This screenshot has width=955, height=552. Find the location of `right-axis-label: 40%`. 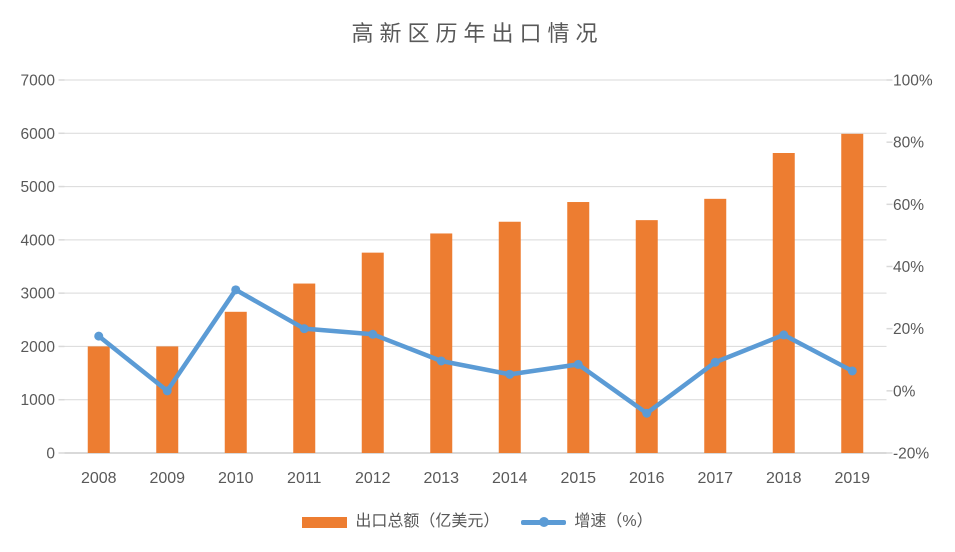

right-axis-label: 40% is located at coordinates (908, 267).